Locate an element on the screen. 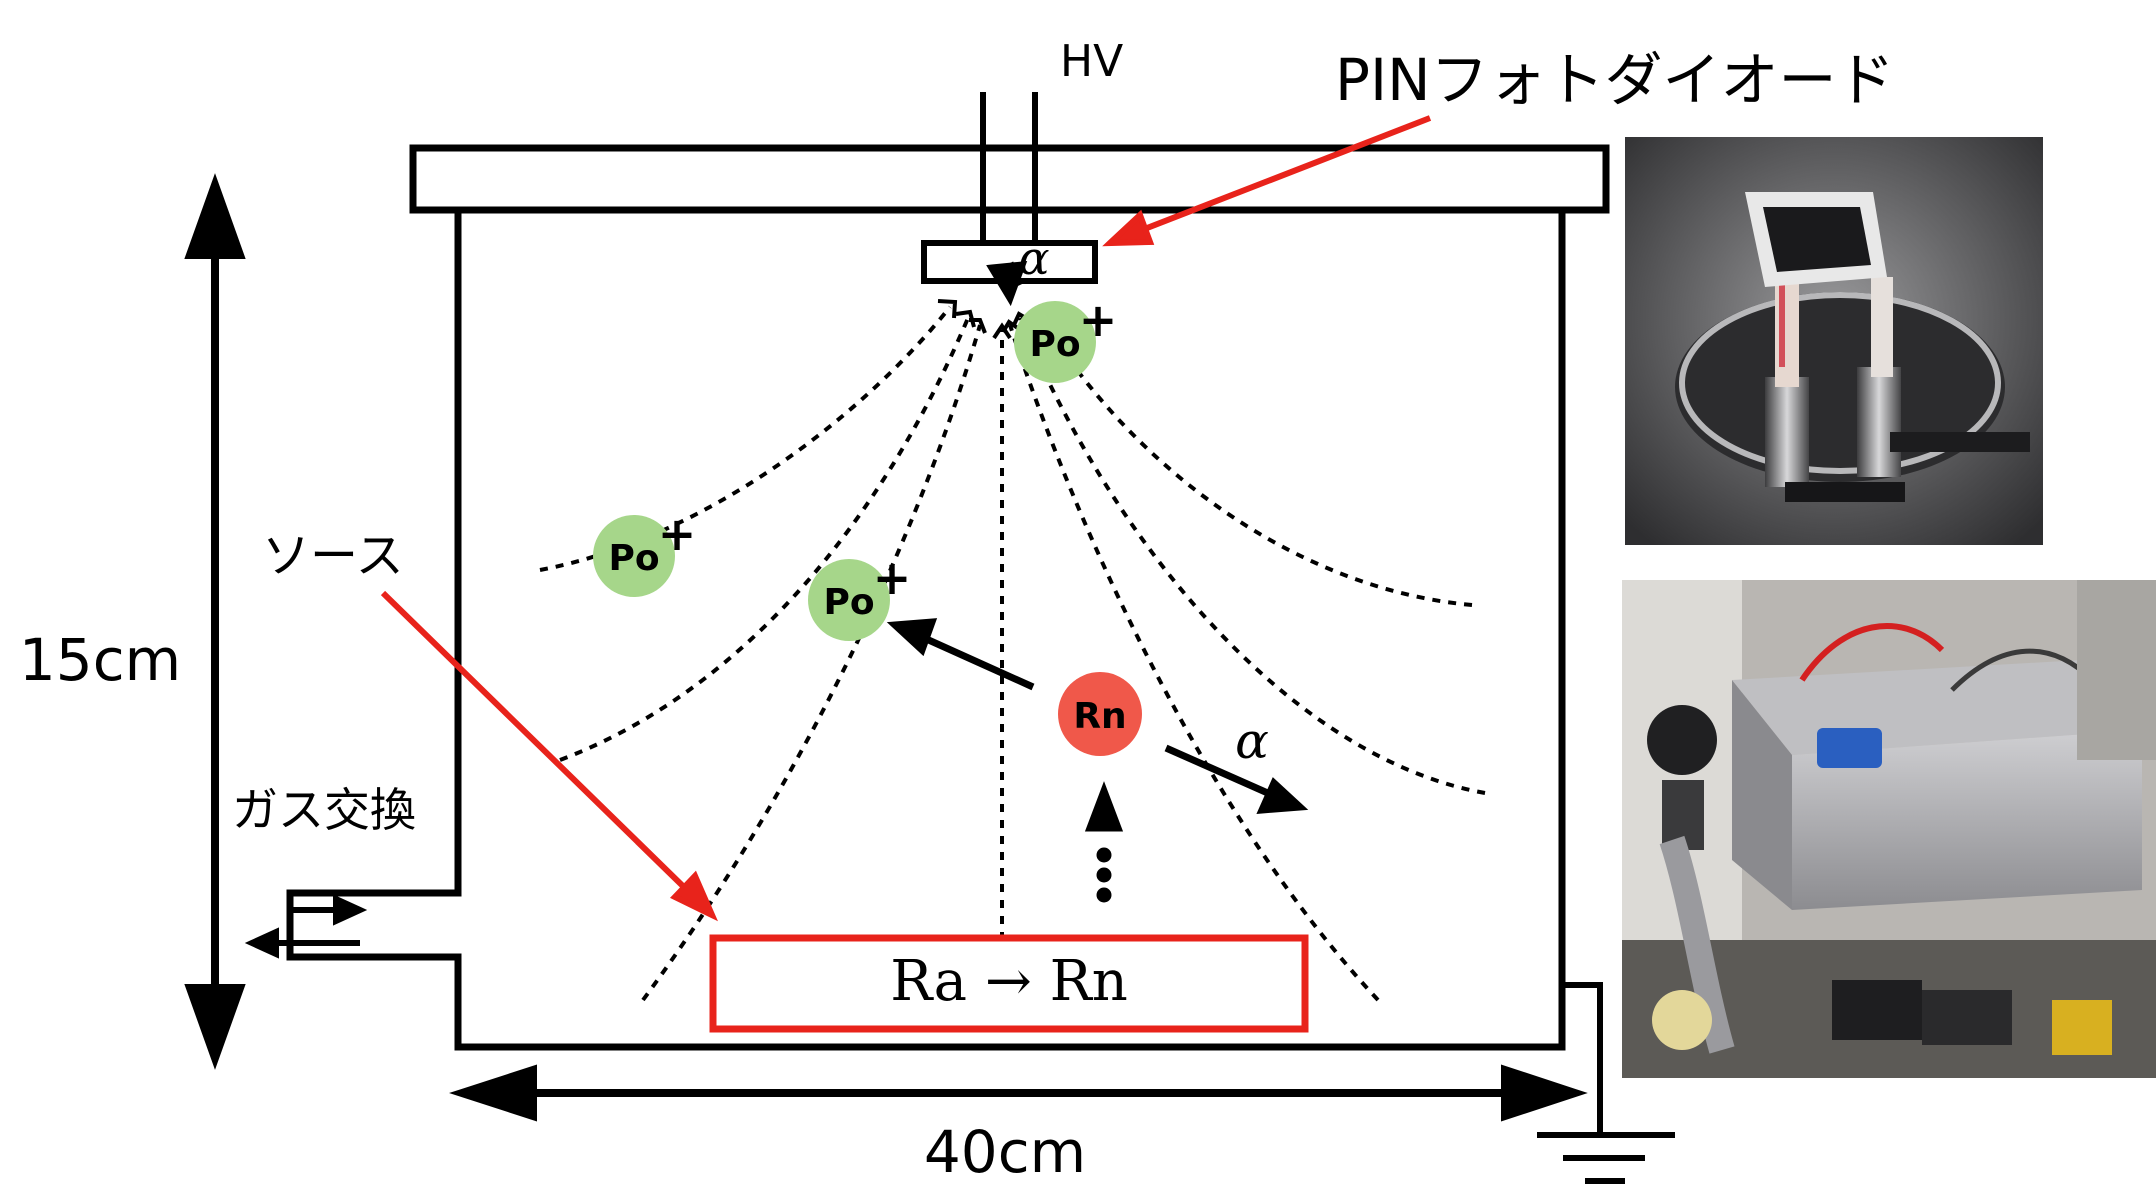 The width and height of the screenshot is (2156, 1188). height-dimension is located at coordinates (215, 621).